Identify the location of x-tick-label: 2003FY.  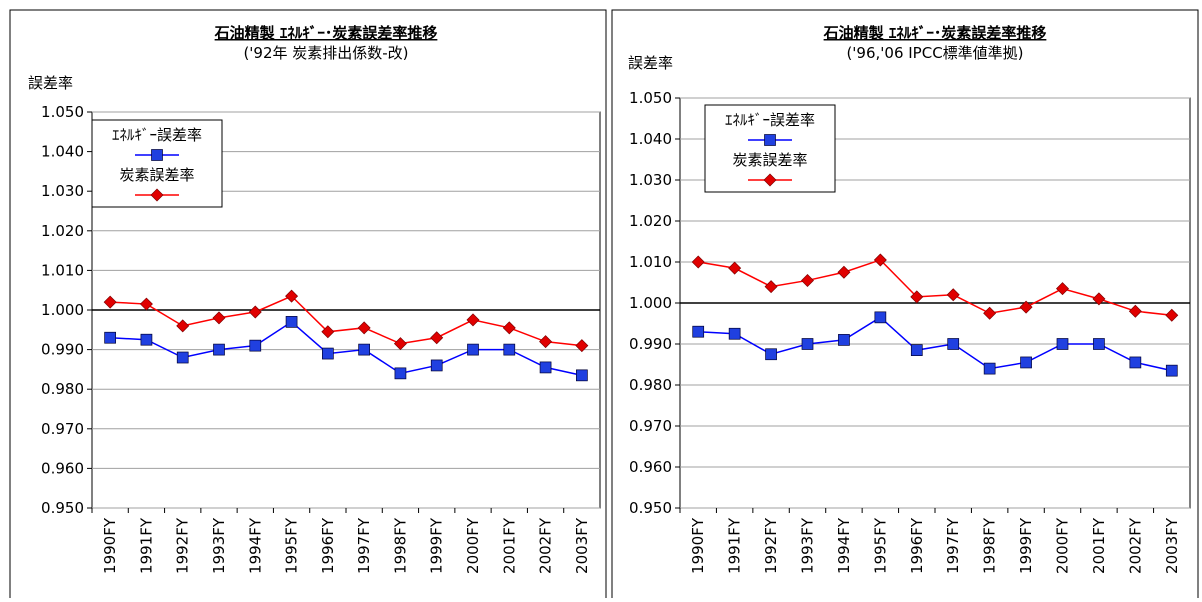
(1172, 545).